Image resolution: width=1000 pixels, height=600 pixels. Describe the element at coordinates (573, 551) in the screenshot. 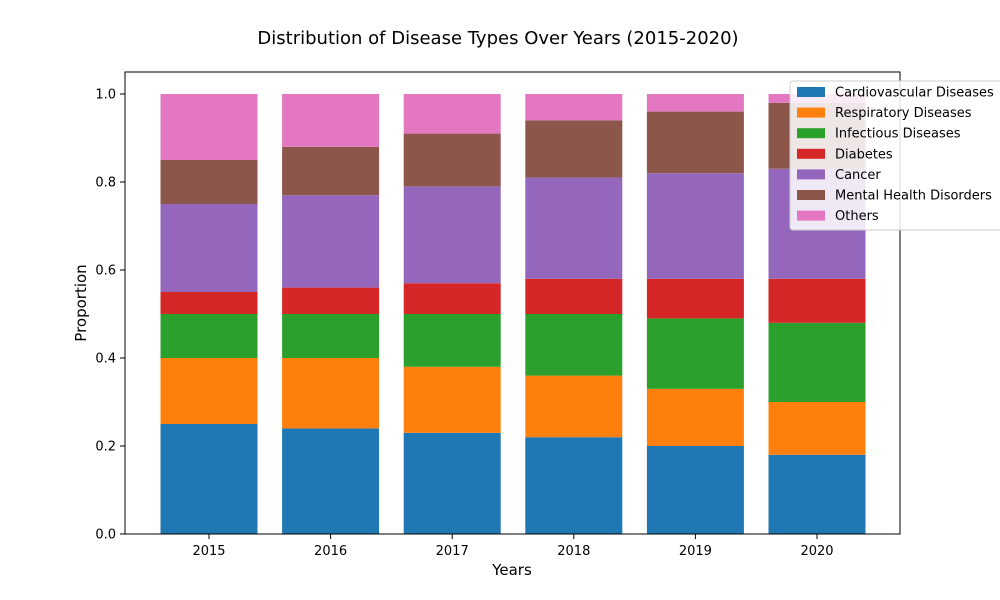

I see `x-tick-label: 2018` at that location.